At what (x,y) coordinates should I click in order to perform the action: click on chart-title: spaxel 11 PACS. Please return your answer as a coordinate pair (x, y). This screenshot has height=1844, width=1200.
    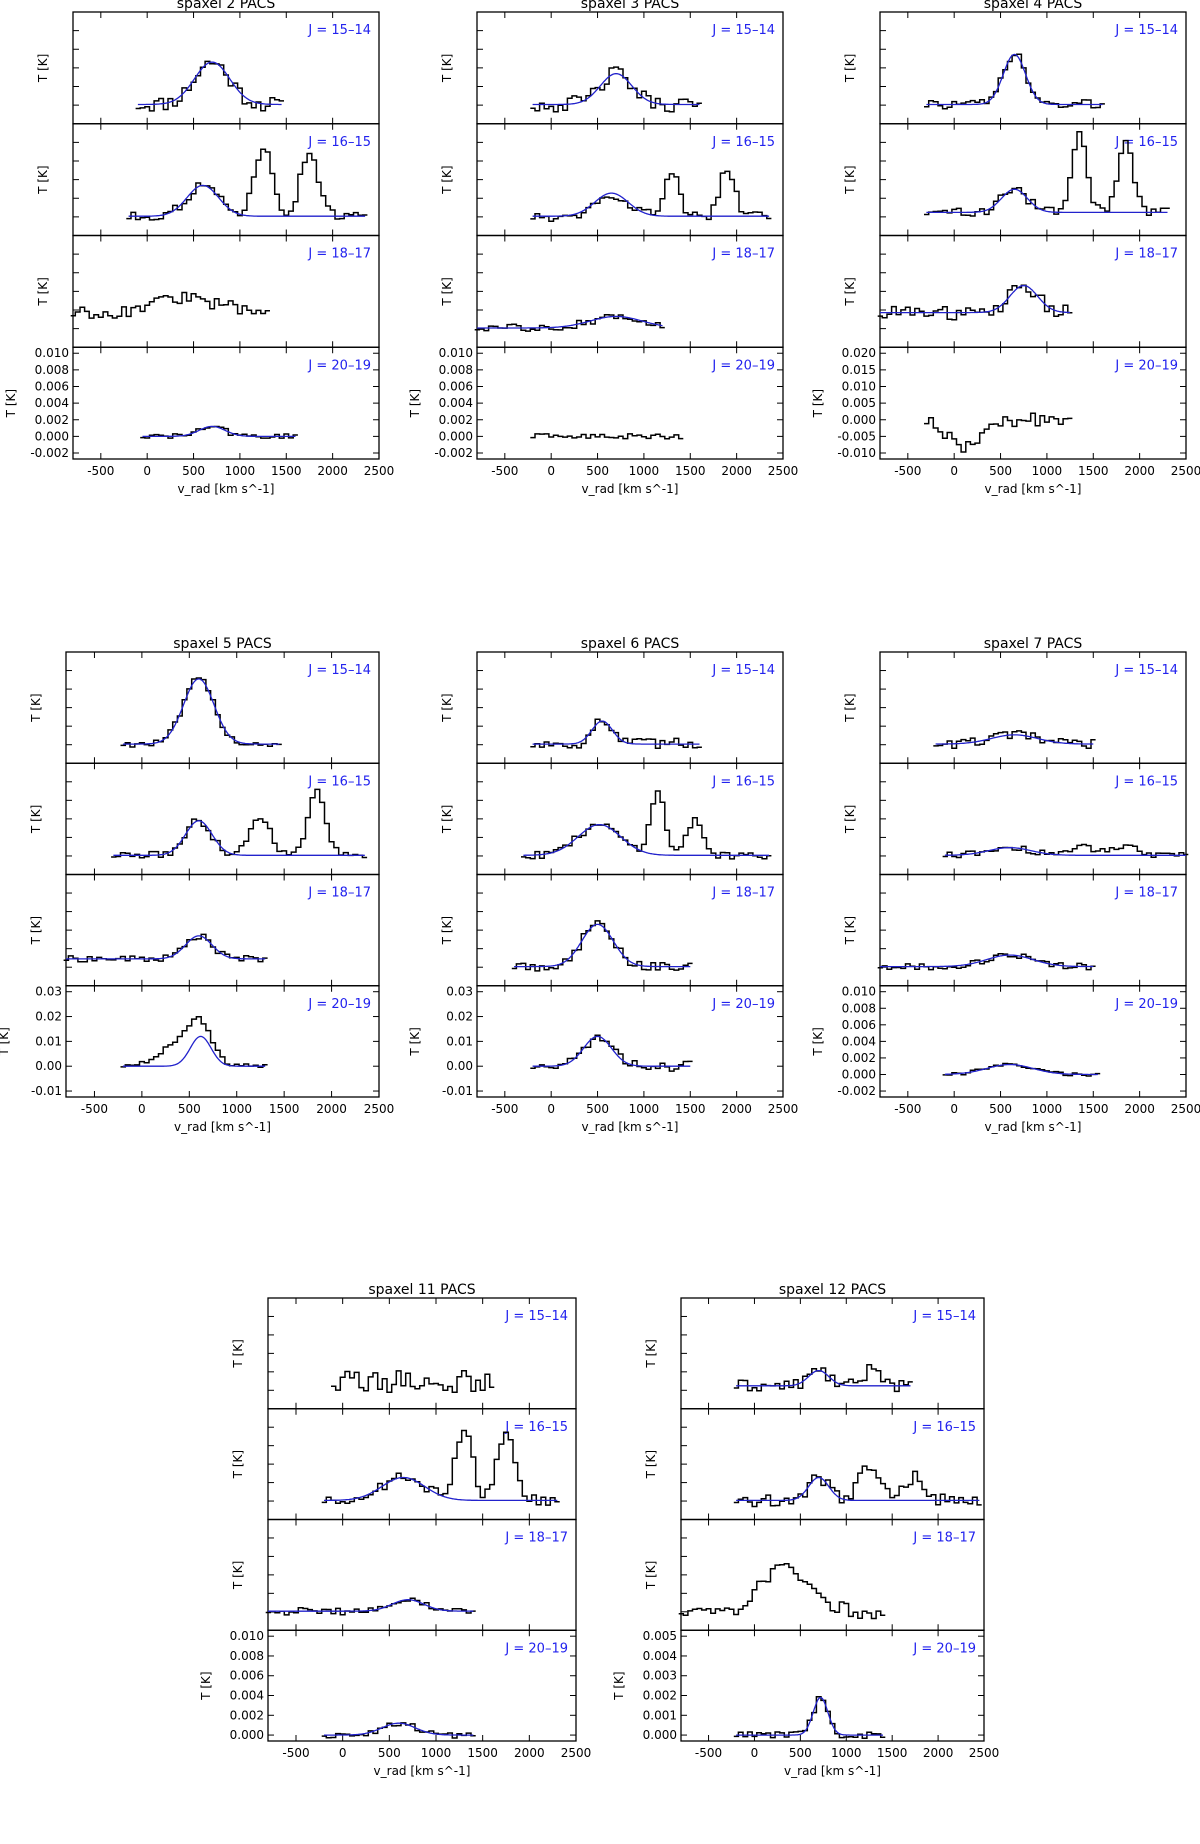
    Looking at the image, I should click on (421, 1290).